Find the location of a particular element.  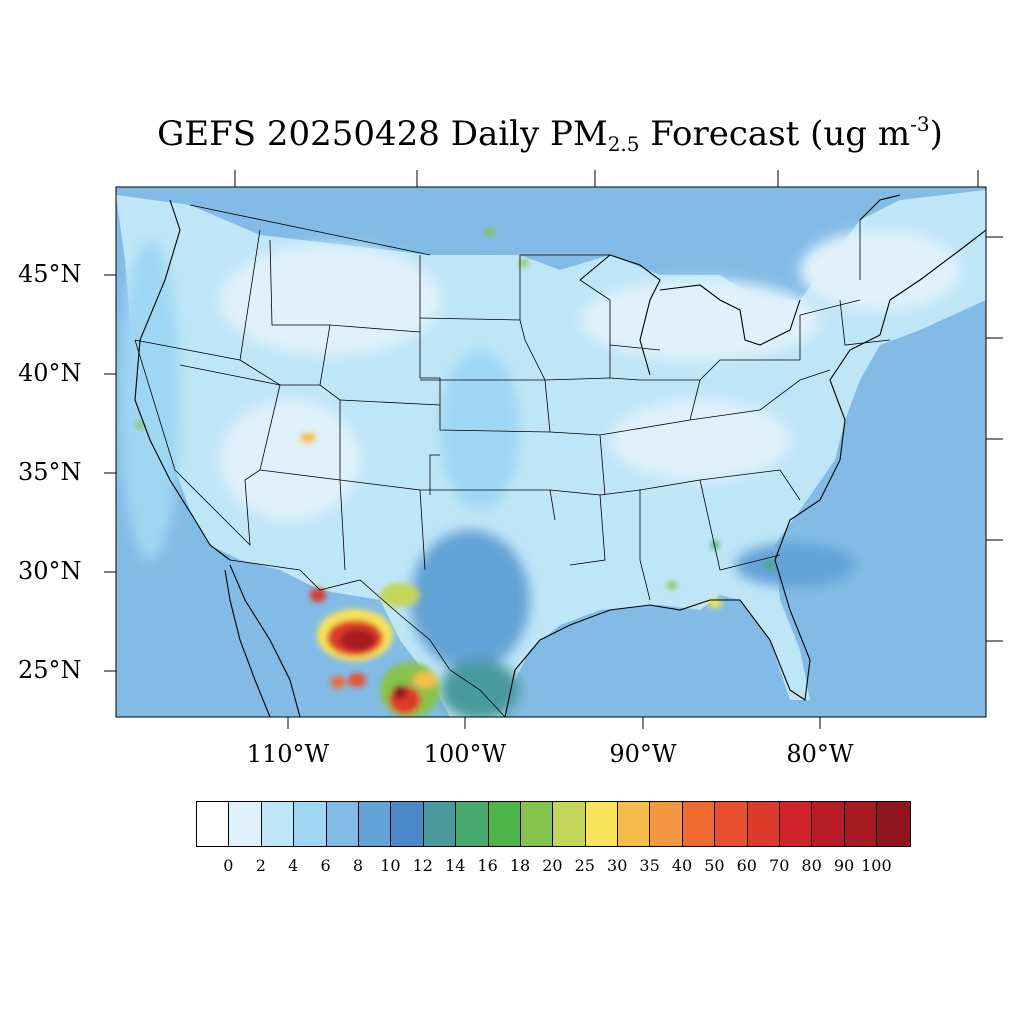

hotspot-coahuila-core is located at coordinates (400, 692).